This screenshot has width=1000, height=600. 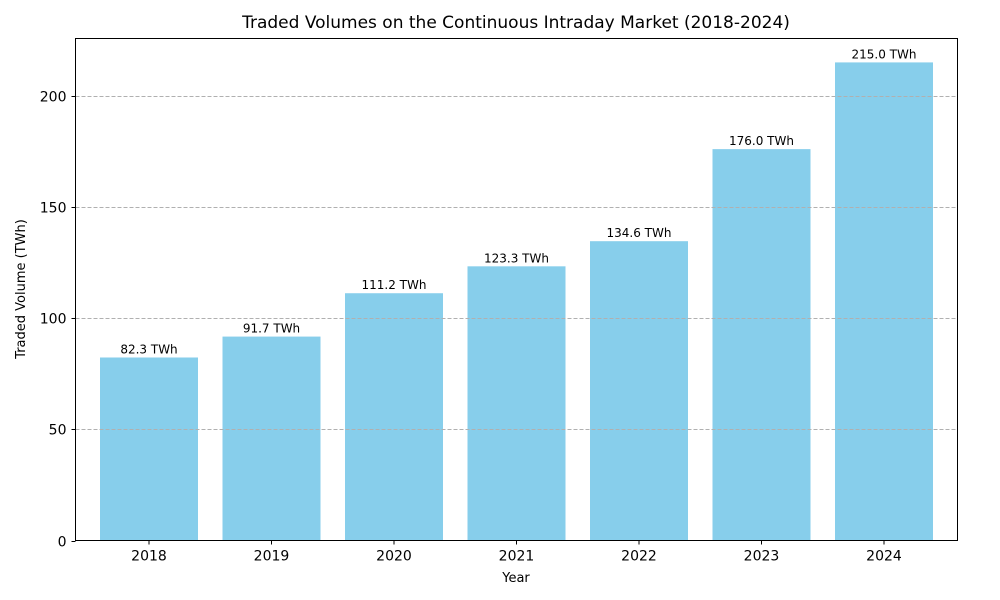 What do you see at coordinates (271, 329) in the screenshot?
I see `data-label-2019: 91.7 TWh` at bounding box center [271, 329].